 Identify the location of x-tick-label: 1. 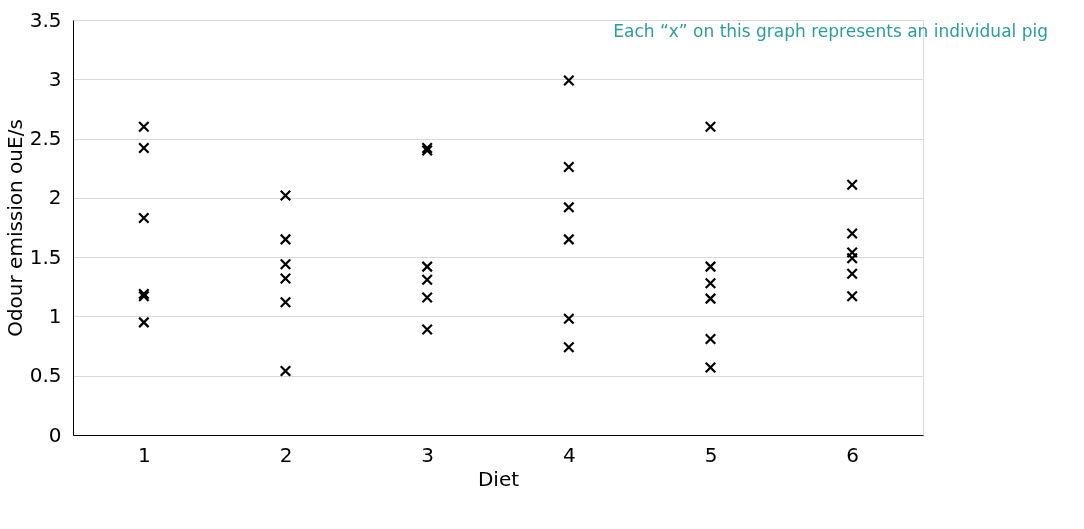
(144, 454).